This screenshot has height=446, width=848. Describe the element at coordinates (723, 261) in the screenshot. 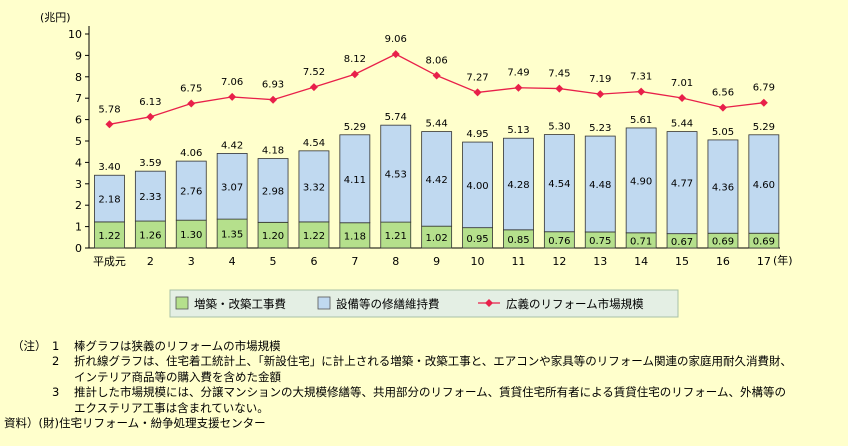

I see `x-tick-label: 16` at that location.